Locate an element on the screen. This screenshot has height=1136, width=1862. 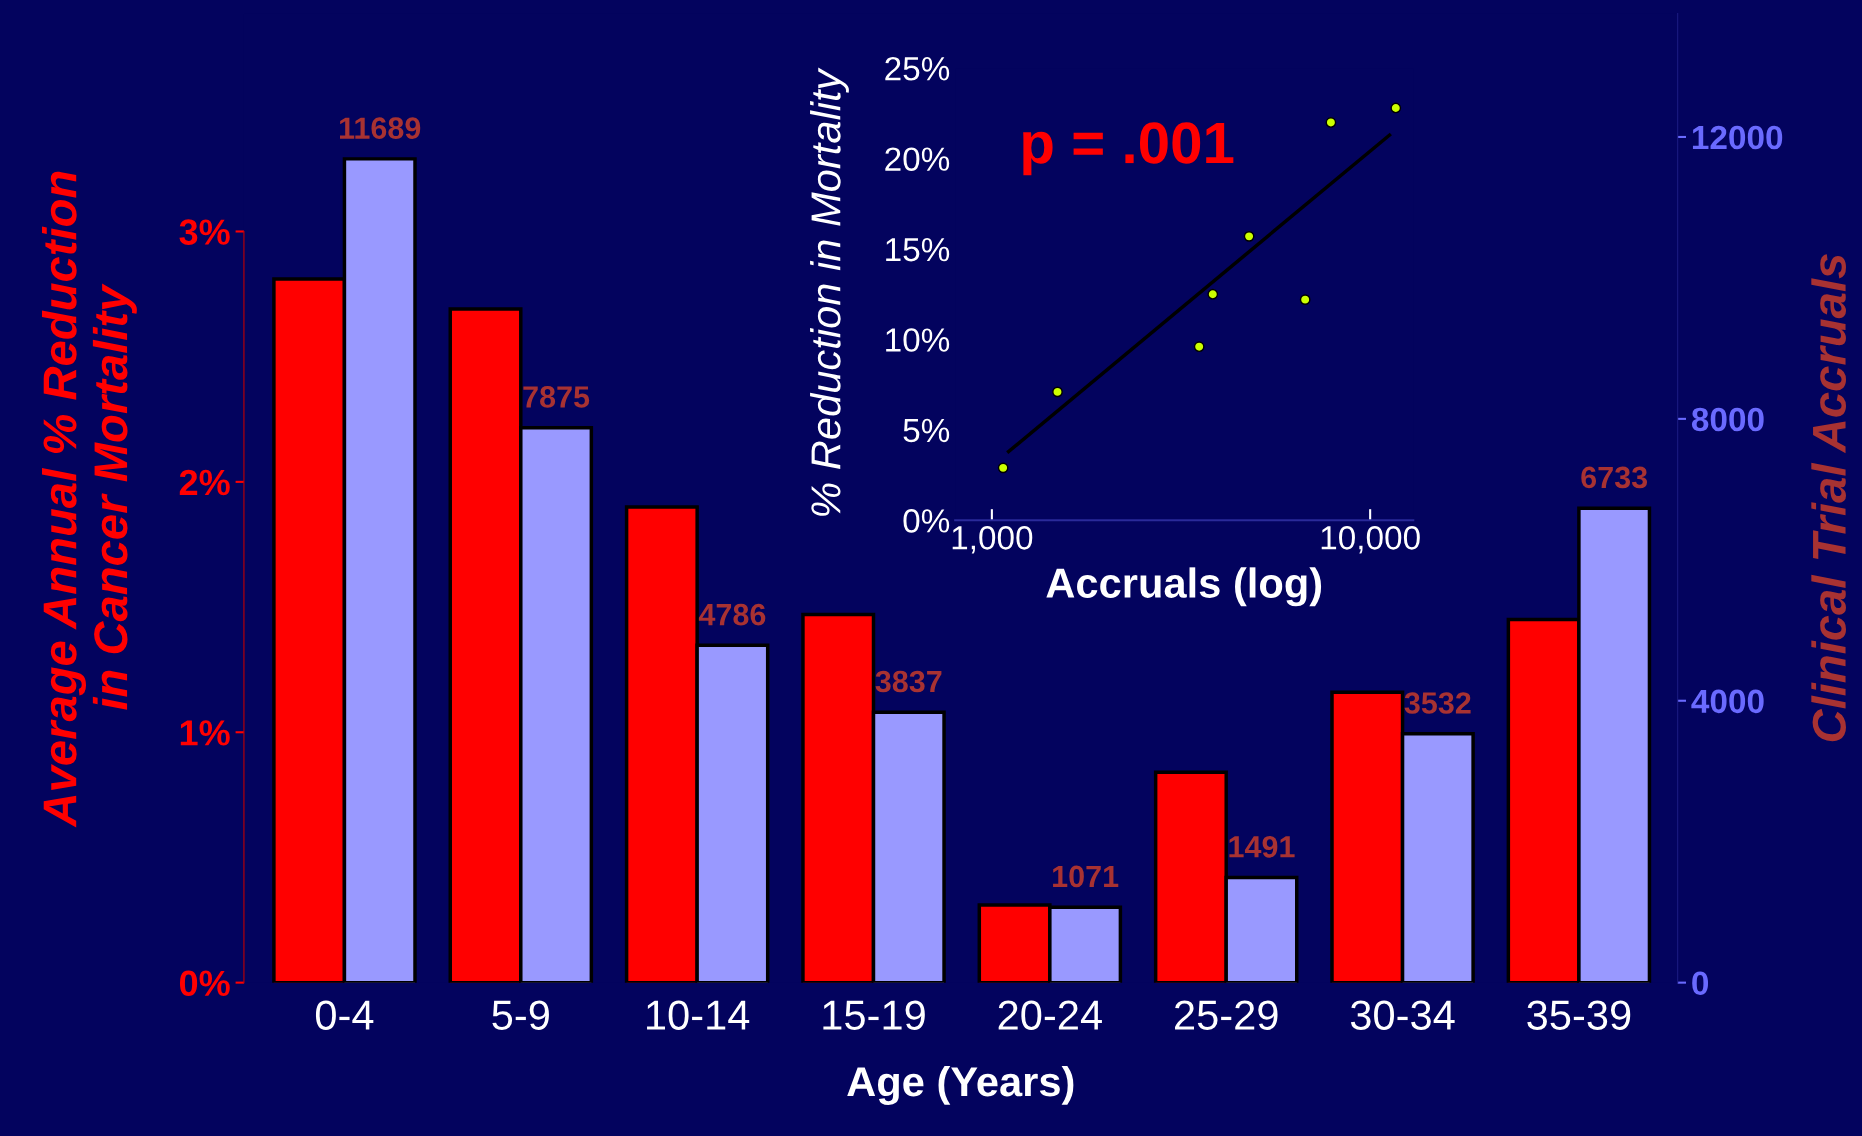
data-label: 1491 is located at coordinates (1262, 847).